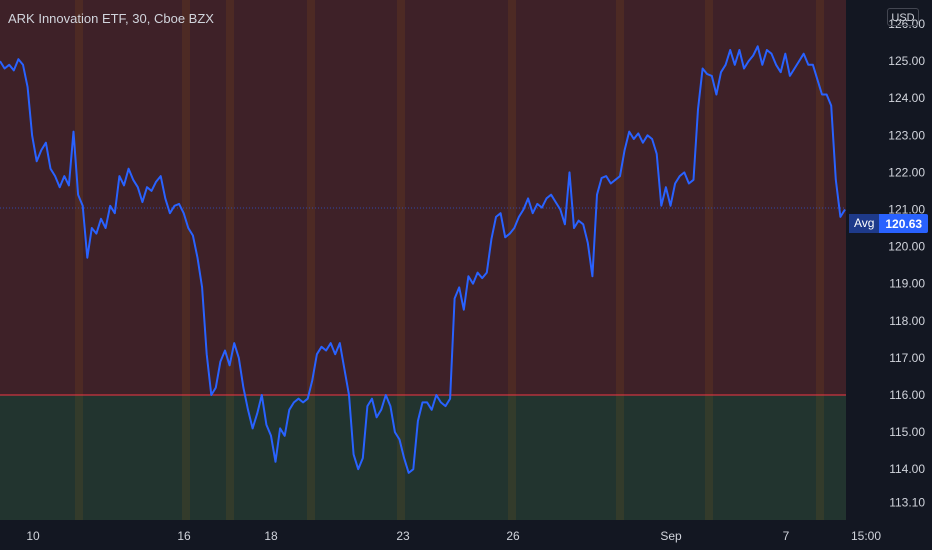 Image resolution: width=932 pixels, height=550 pixels. What do you see at coordinates (906, 210) in the screenshot?
I see `y-tick-label: 121.00` at bounding box center [906, 210].